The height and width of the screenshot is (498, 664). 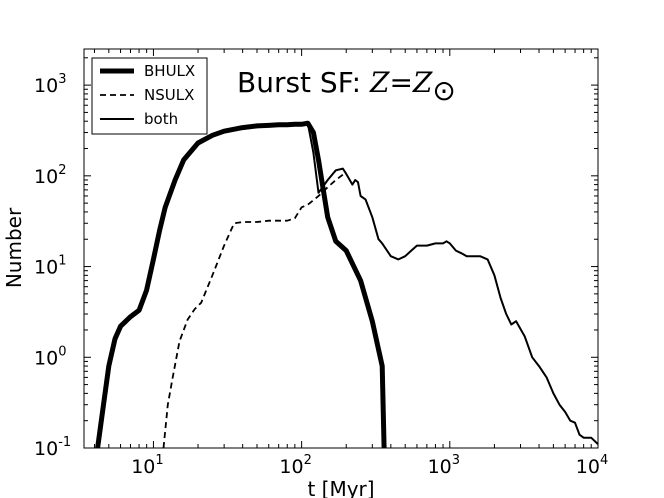 What do you see at coordinates (592, 465) in the screenshot?
I see `x-tick-label: 10⁴` at bounding box center [592, 465].